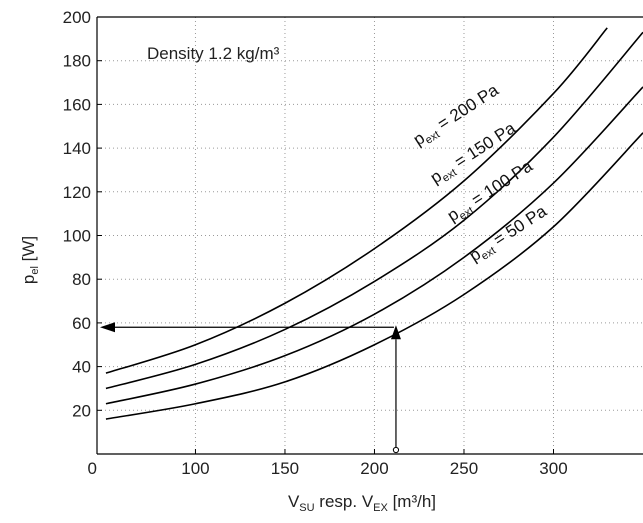  I want to click on y-tick-label: 180, so click(77, 61).